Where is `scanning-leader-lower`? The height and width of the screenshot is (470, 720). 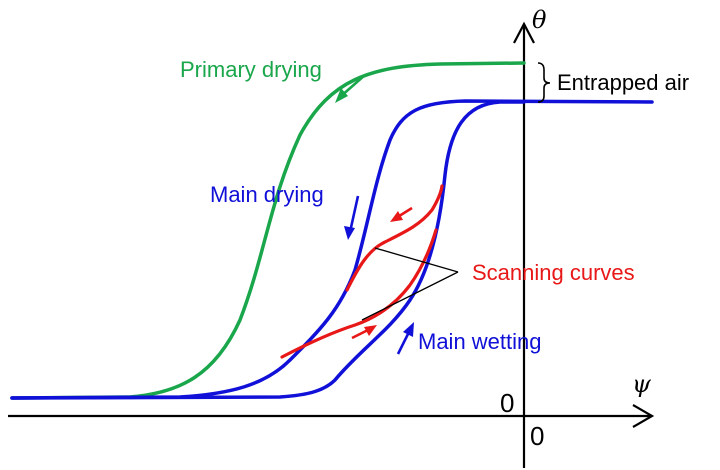 scanning-leader-lower is located at coordinates (410, 296).